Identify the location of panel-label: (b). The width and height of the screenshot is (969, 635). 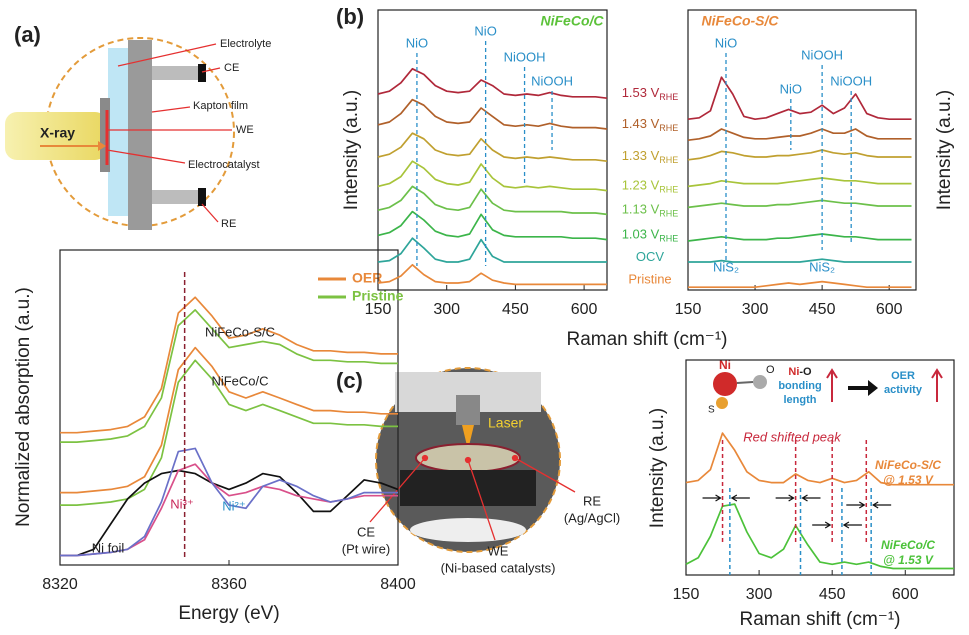
(350, 16).